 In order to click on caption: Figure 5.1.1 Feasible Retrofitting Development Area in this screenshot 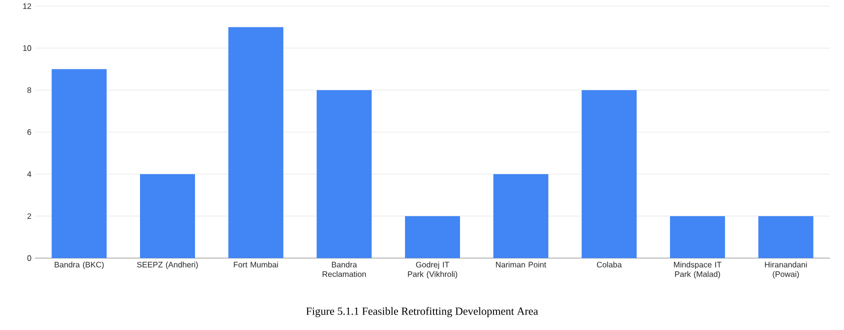, I will do `click(422, 312)`.